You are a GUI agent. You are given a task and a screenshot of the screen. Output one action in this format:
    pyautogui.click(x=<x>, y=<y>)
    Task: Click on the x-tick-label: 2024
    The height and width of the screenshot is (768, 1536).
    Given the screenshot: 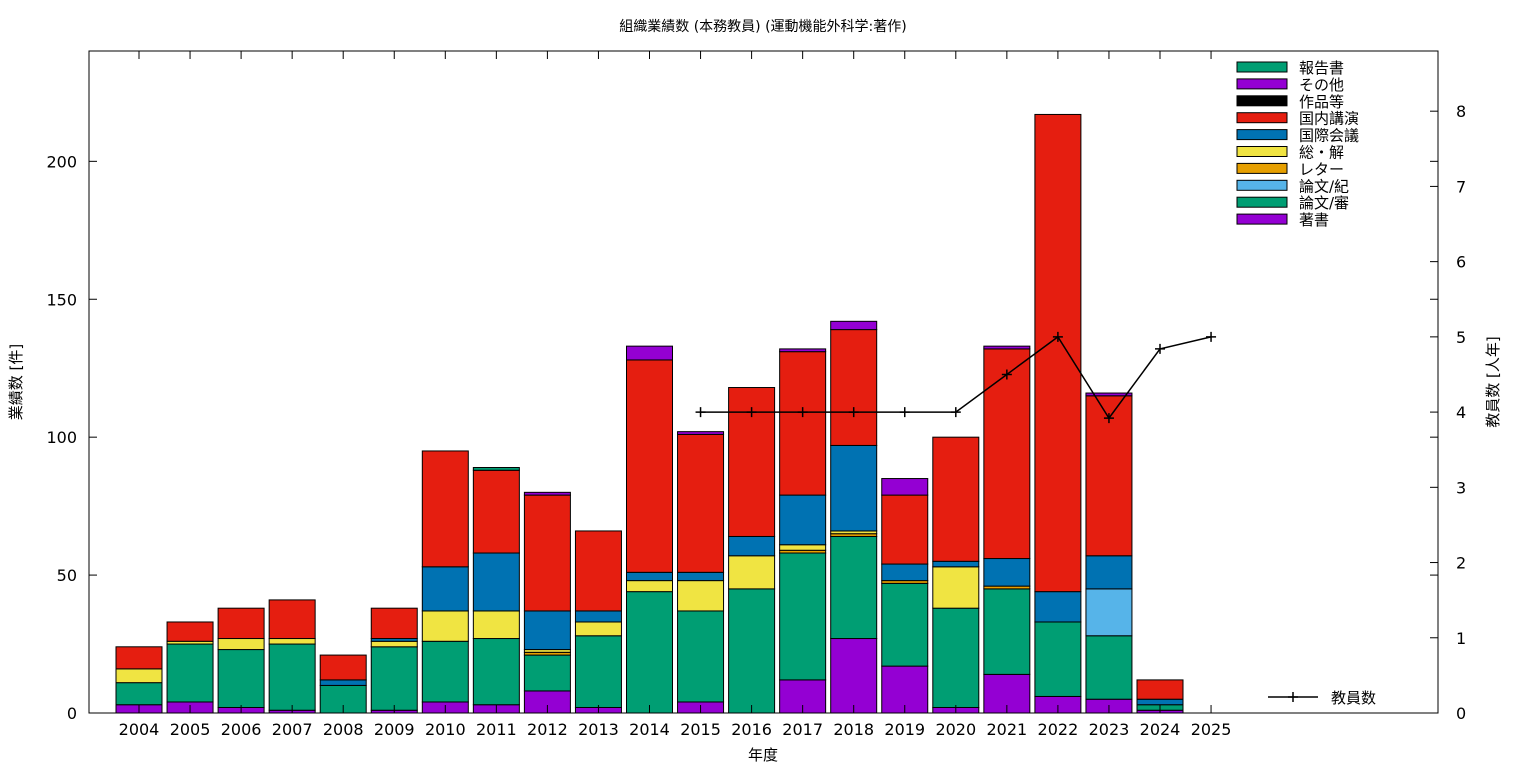 What is the action you would take?
    pyautogui.click(x=1160, y=729)
    